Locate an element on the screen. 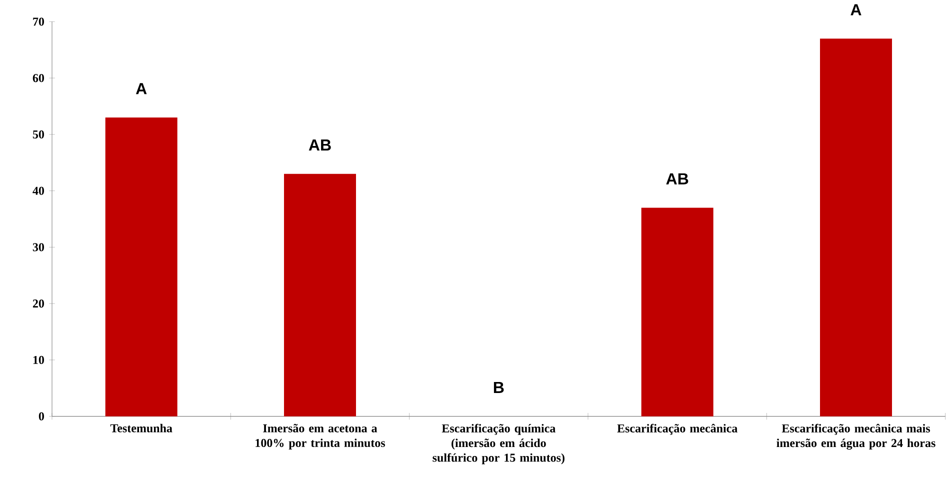 This screenshot has height=503, width=949. y-tick-label: 30 is located at coordinates (38, 247).